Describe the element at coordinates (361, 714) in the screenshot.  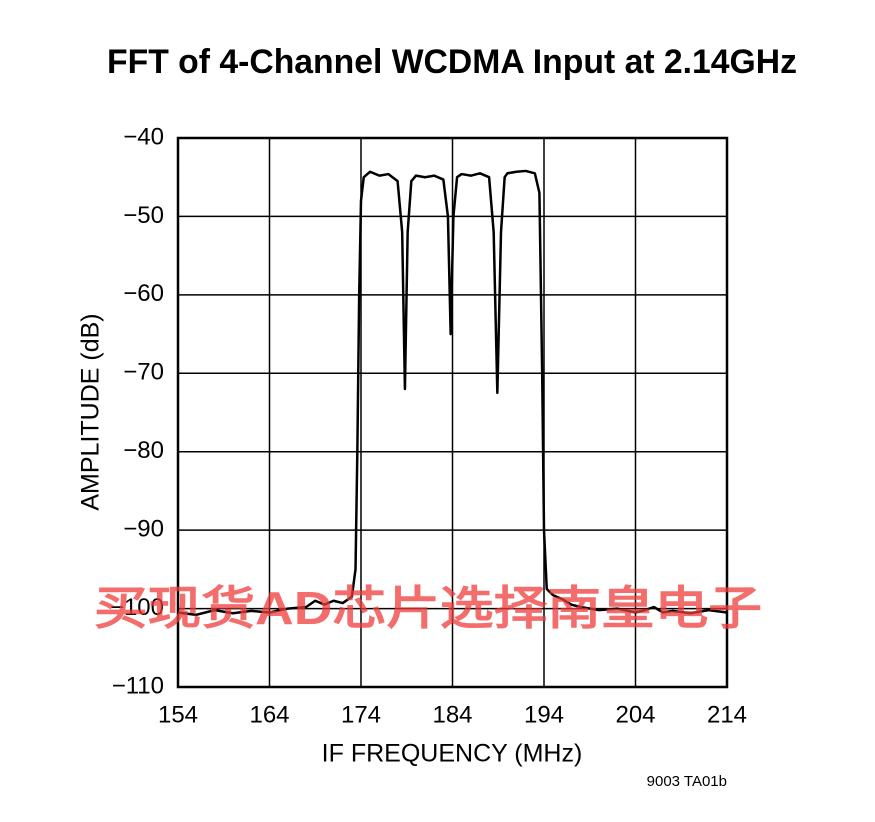
I see `x-tick-label: 174` at that location.